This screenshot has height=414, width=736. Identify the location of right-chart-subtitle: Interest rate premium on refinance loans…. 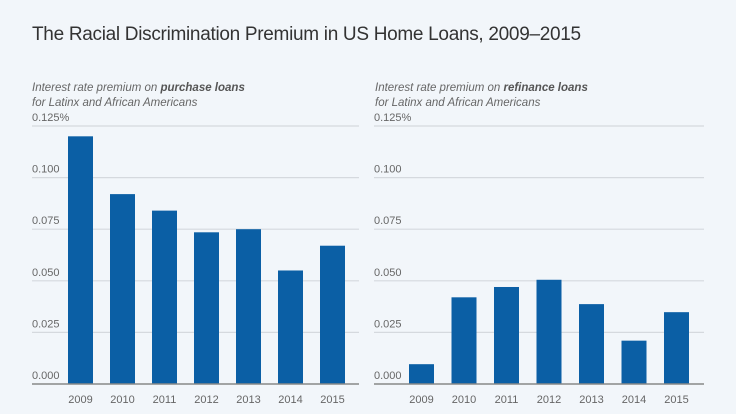
(481, 96).